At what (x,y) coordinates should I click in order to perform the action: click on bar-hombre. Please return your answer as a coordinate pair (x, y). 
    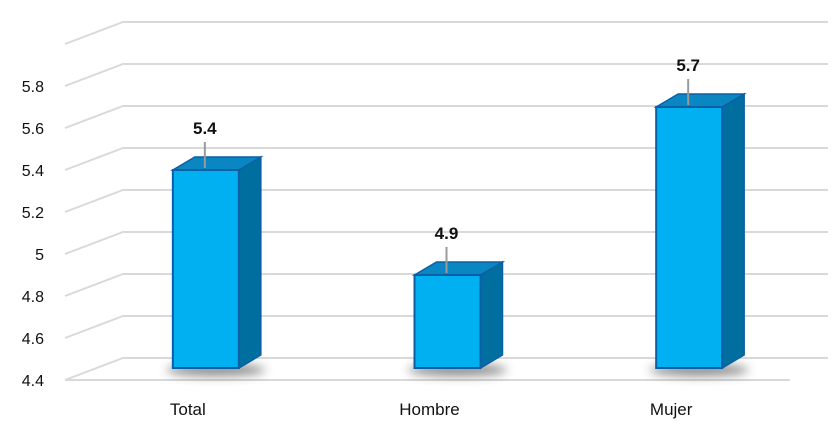
    Looking at the image, I should click on (447, 321).